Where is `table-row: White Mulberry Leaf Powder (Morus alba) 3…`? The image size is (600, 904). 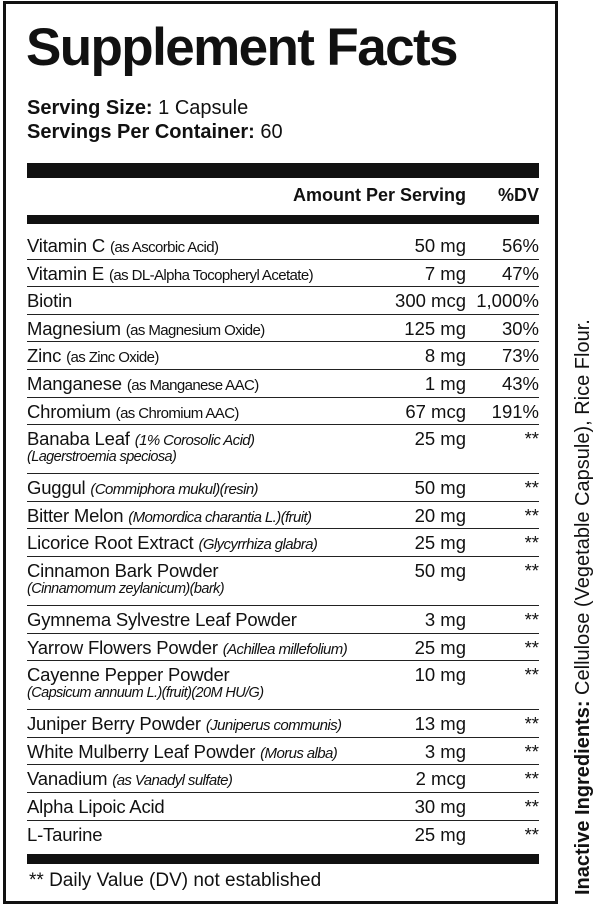 table-row: White Mulberry Leaf Powder (Morus alba) 3… is located at coordinates (283, 752).